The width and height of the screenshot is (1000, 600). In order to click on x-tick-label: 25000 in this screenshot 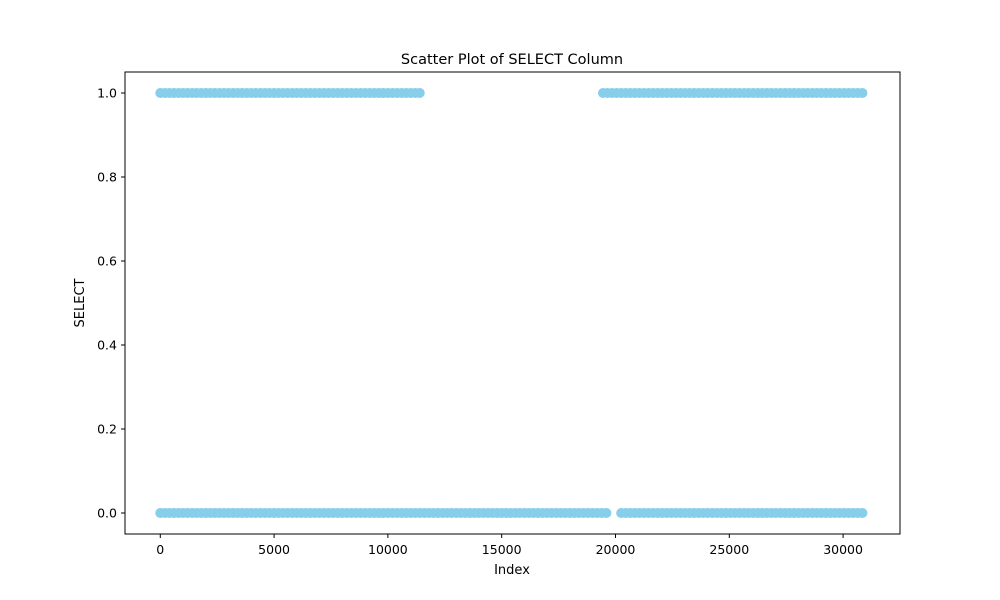, I will do `click(729, 549)`.